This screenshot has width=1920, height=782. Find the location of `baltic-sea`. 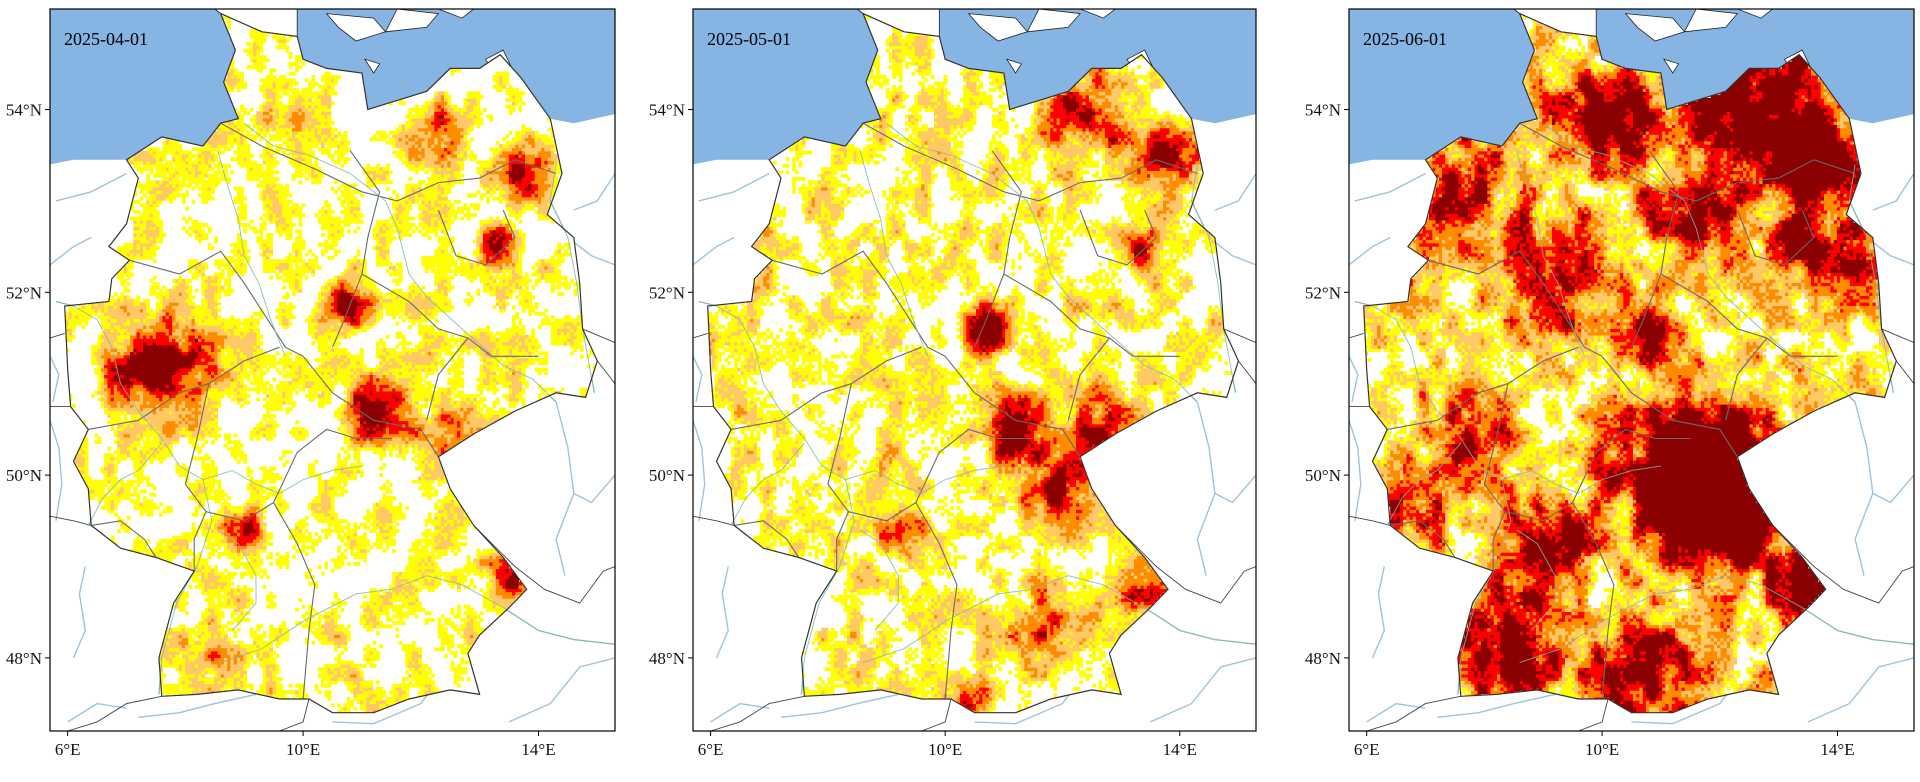

baltic-sea is located at coordinates (1755, 66).